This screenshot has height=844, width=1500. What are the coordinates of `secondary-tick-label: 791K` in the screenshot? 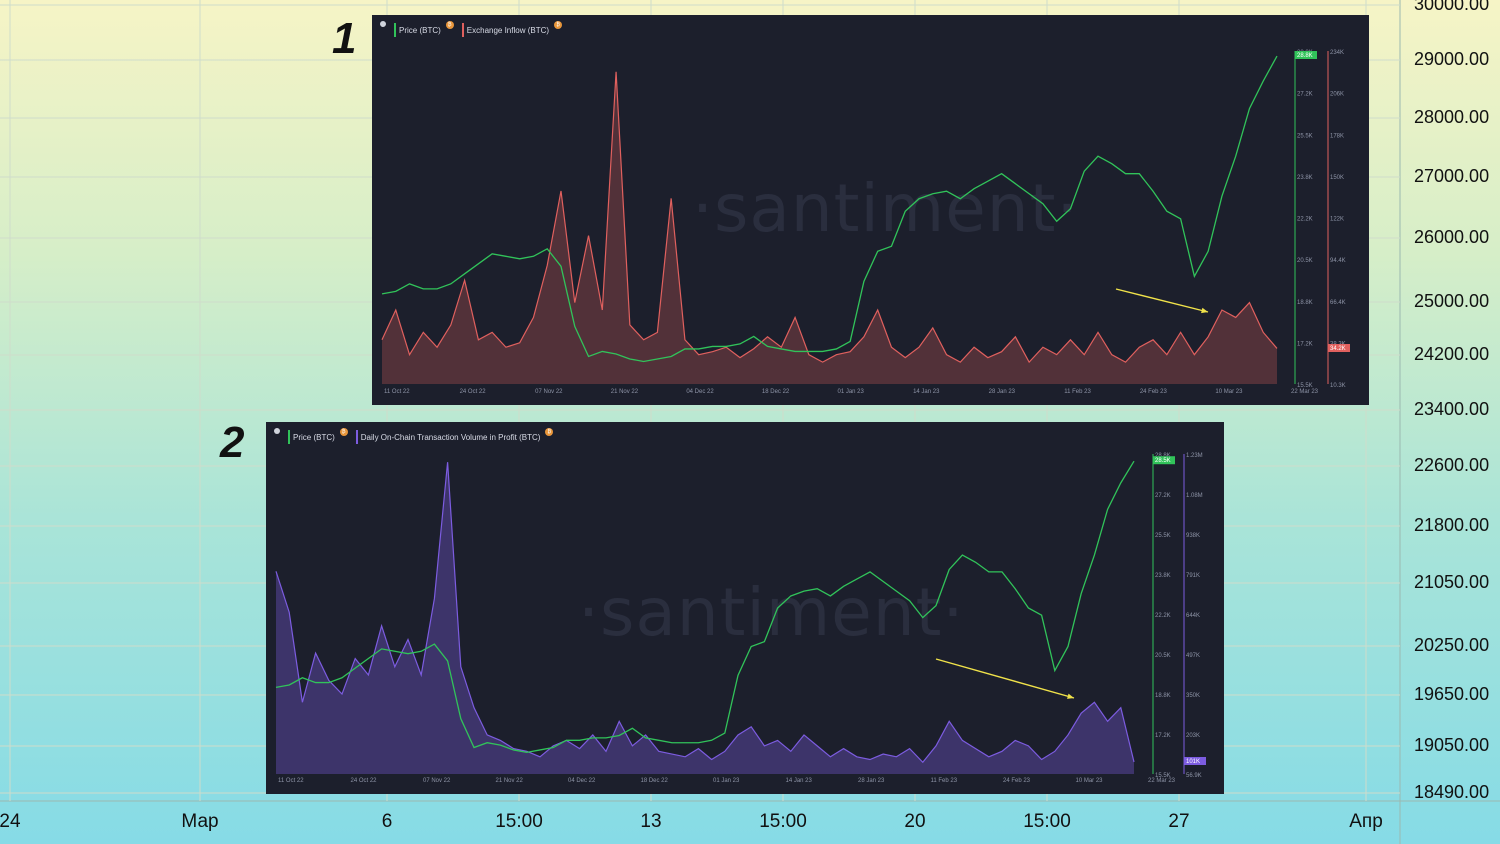 It's located at (1193, 576).